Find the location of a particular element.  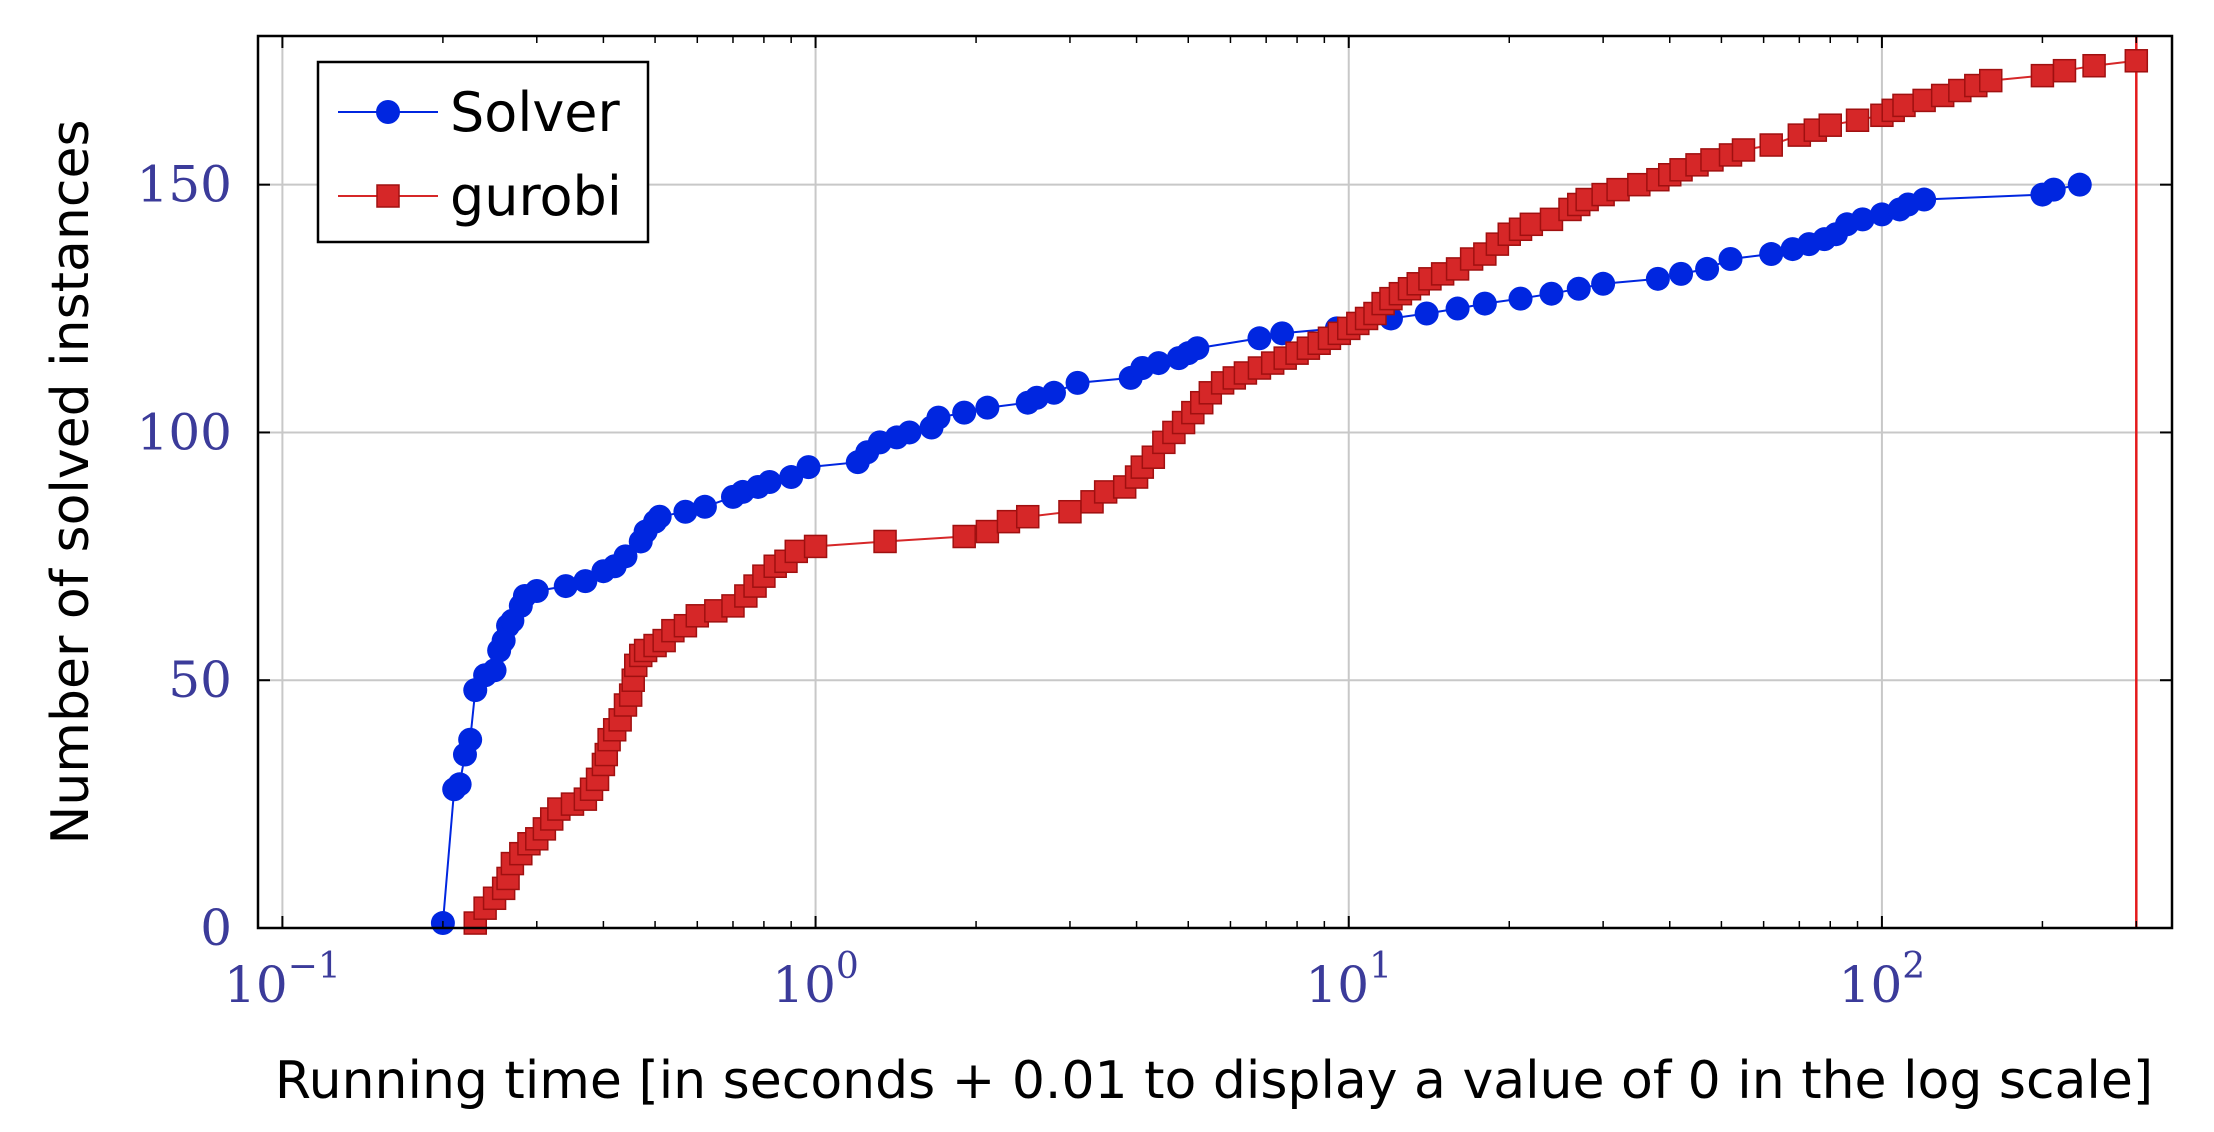

x-tick-label: 10¹ is located at coordinates (1348, 980).